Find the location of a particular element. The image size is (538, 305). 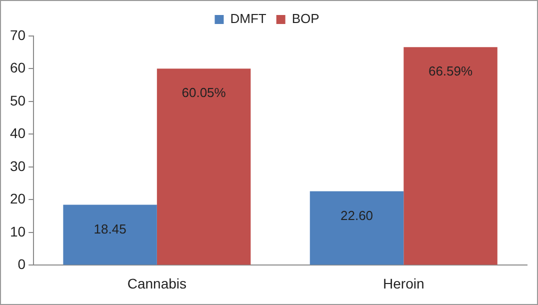

y-tick-label: 10 is located at coordinates (18, 231).